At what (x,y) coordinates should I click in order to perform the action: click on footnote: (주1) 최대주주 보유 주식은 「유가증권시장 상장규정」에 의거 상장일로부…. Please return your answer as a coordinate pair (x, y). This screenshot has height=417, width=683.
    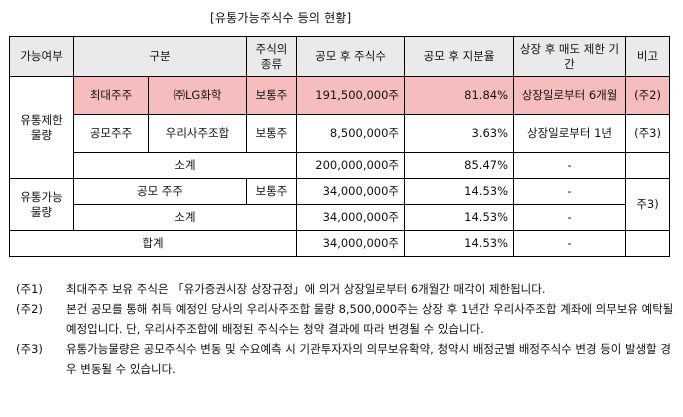
    Looking at the image, I should click on (346, 289).